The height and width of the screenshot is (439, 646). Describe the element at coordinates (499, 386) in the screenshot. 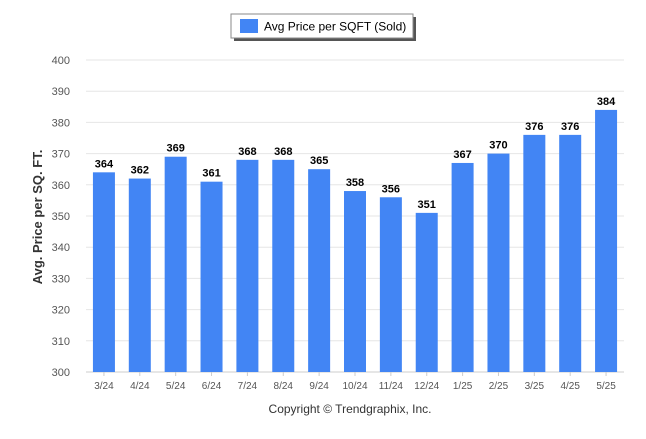

I see `x-tick-label: 2/25` at that location.